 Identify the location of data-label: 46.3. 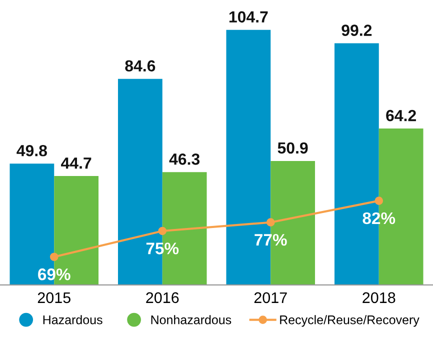
(184, 159).